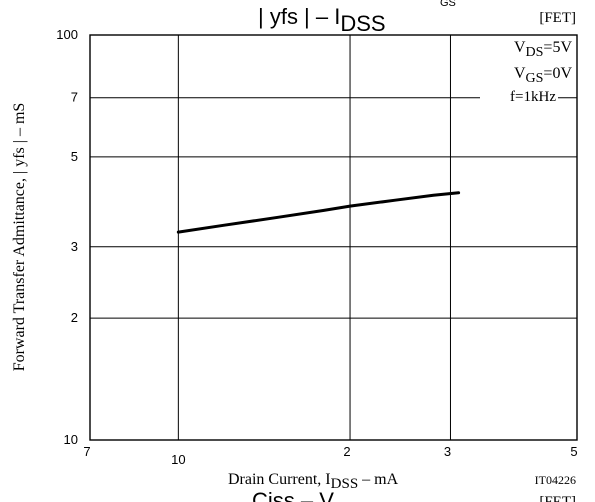  I want to click on y-tick-labels: 10 2 3 5 7 100, so click(67, 237).